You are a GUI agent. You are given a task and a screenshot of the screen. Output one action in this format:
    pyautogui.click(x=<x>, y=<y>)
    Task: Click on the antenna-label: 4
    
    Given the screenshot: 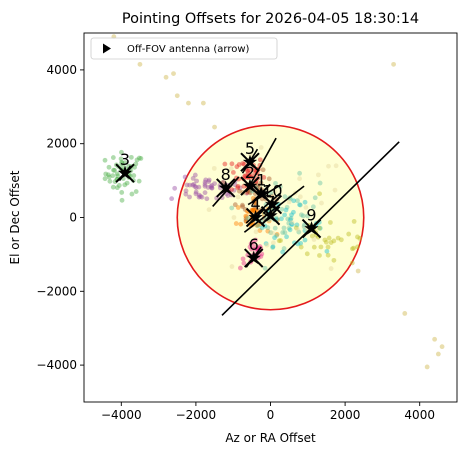 What is the action you would take?
    pyautogui.click(x=255, y=204)
    